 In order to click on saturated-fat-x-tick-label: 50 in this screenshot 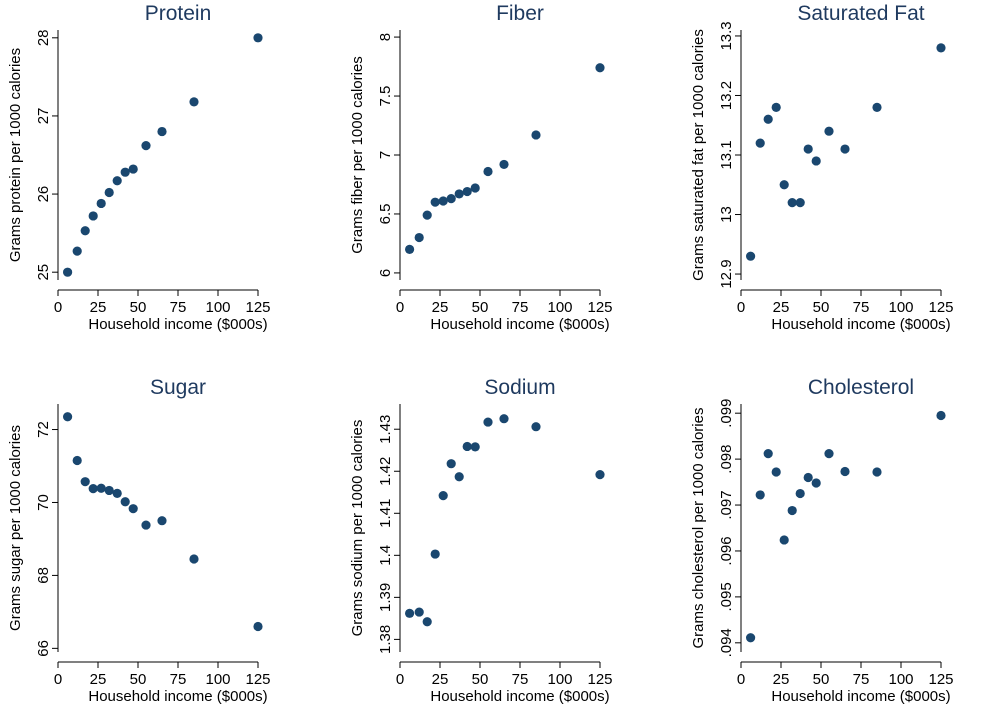, I will do `click(821, 307)`.